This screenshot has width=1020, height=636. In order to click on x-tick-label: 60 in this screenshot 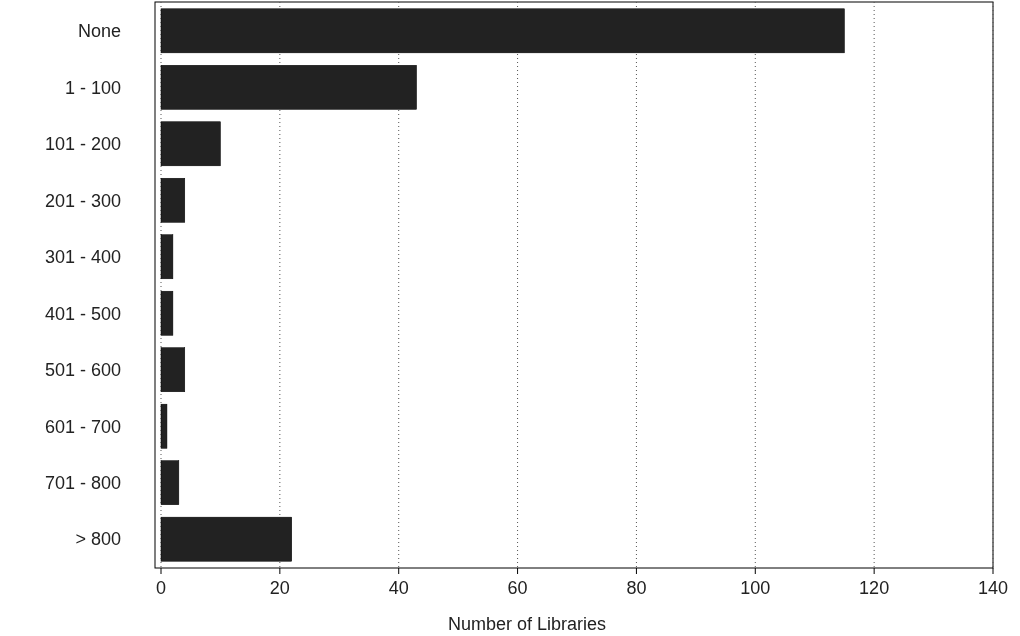, I will do `click(517, 588)`.